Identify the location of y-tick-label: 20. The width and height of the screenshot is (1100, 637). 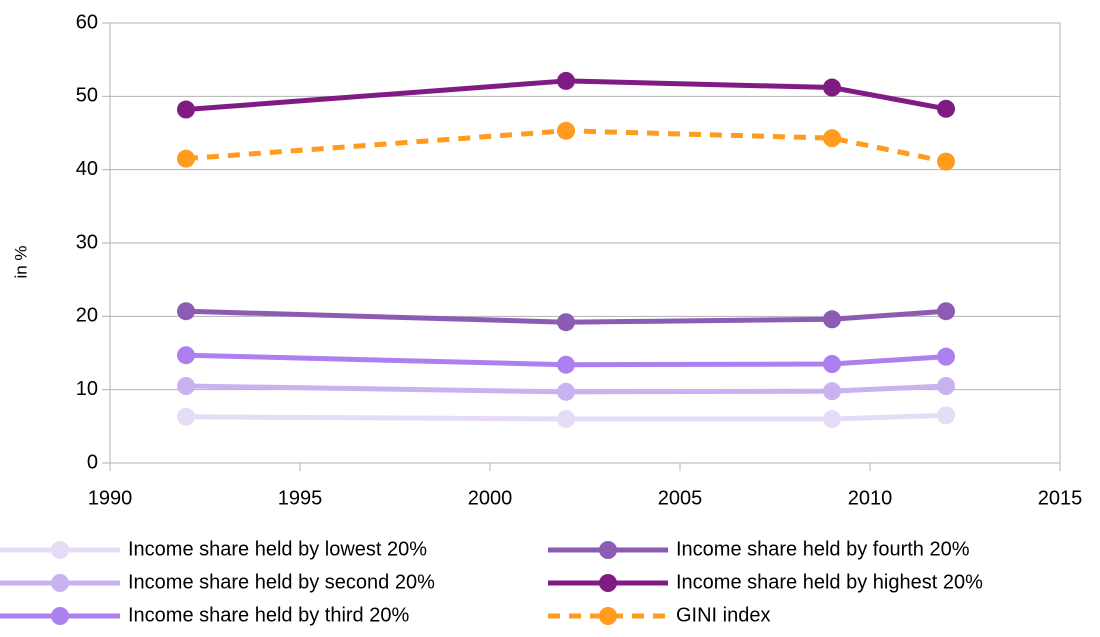
(87, 316).